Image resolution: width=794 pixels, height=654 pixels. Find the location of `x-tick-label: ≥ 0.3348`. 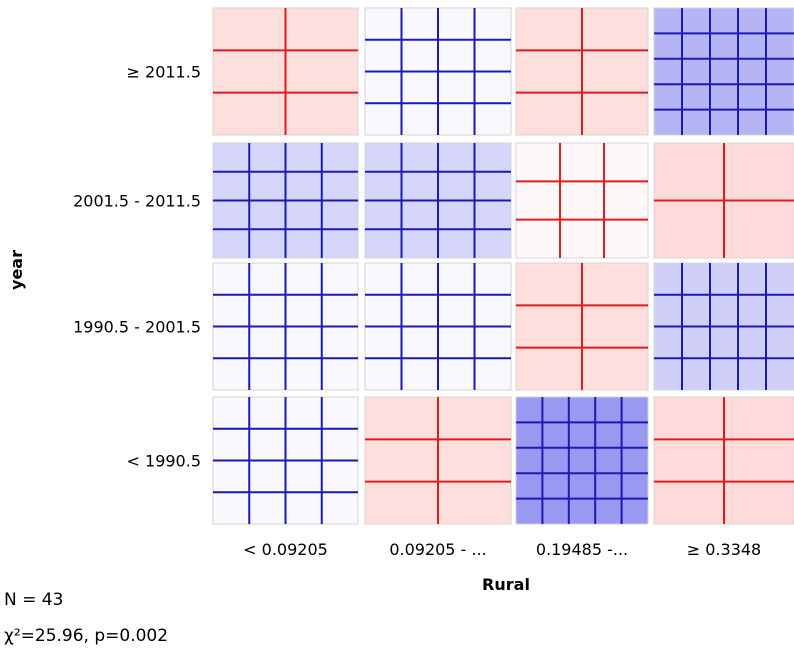

x-tick-label: ≥ 0.3348 is located at coordinates (724, 549).